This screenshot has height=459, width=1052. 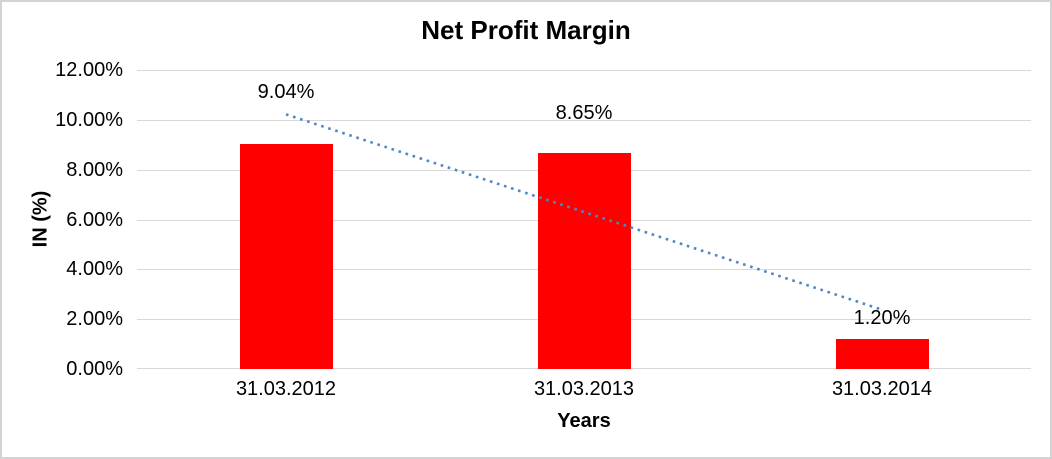 What do you see at coordinates (89, 120) in the screenshot?
I see `y-tick-label: 10.00%` at bounding box center [89, 120].